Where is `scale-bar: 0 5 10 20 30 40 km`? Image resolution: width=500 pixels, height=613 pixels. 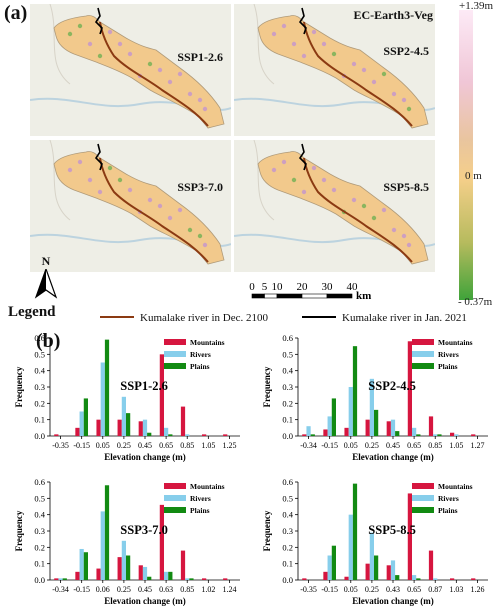 scale-bar: 0 5 10 20 30 40 km is located at coordinates (311, 291).